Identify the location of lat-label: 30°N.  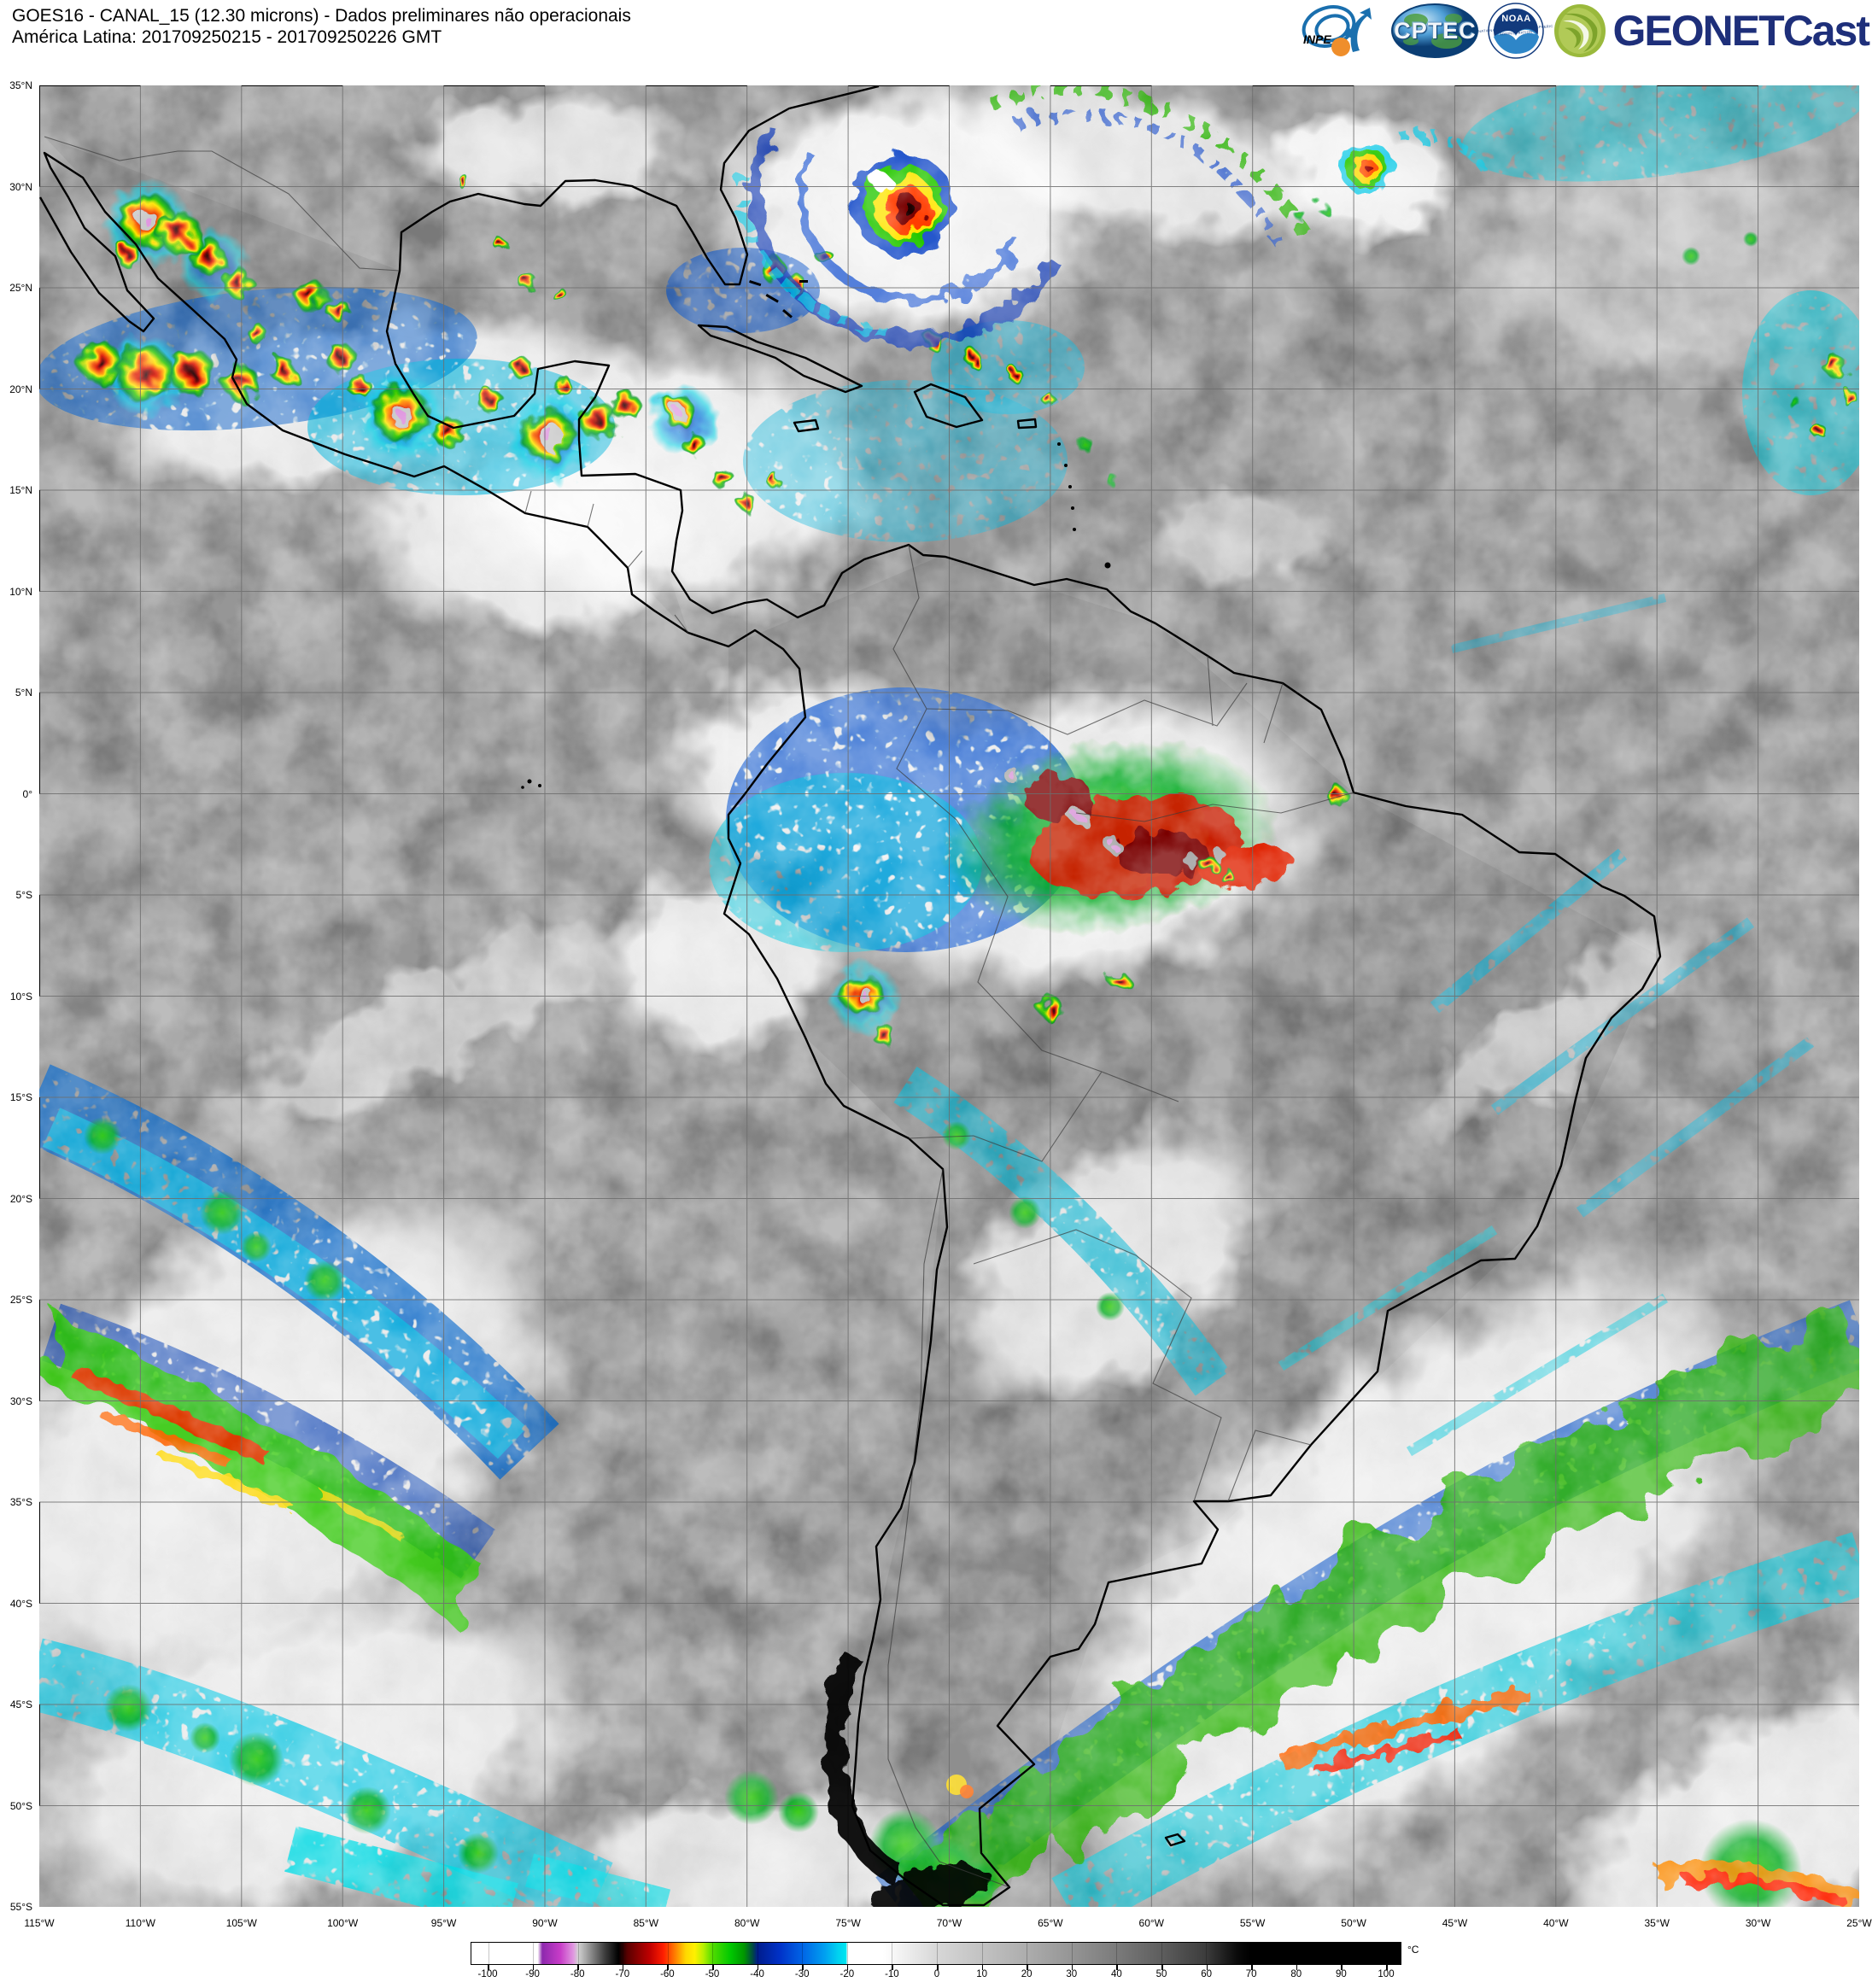
(20, 186).